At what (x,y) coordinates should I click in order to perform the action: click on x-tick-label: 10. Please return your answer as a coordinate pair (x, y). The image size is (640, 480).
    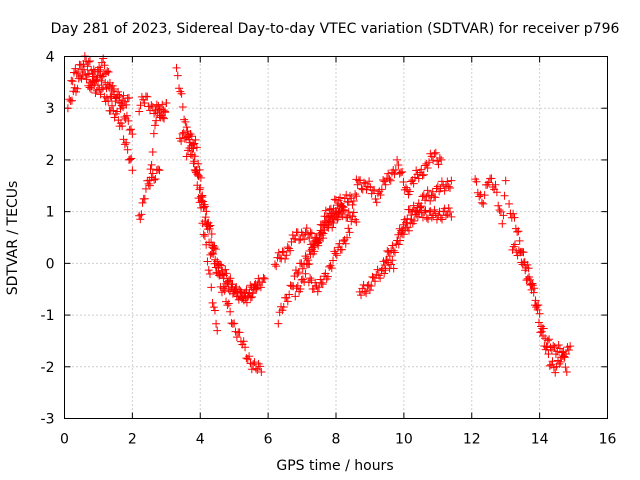
    Looking at the image, I should click on (404, 440).